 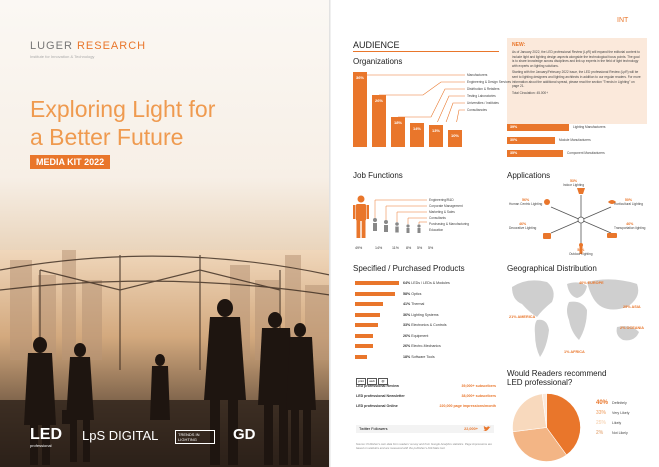 I want to click on job-function-label: Education, so click(x=436, y=230).